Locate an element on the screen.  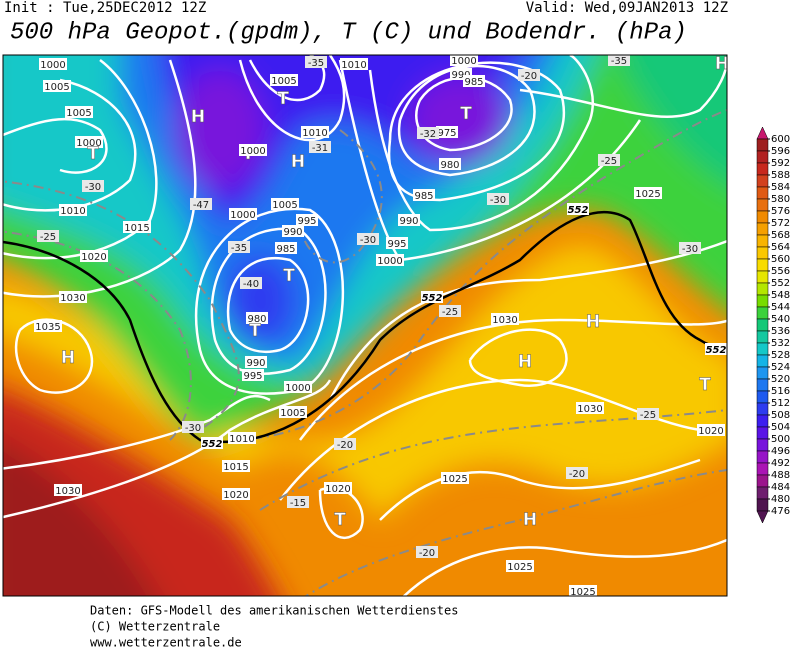
colorbar-label: 508 is located at coordinates (780, 415).